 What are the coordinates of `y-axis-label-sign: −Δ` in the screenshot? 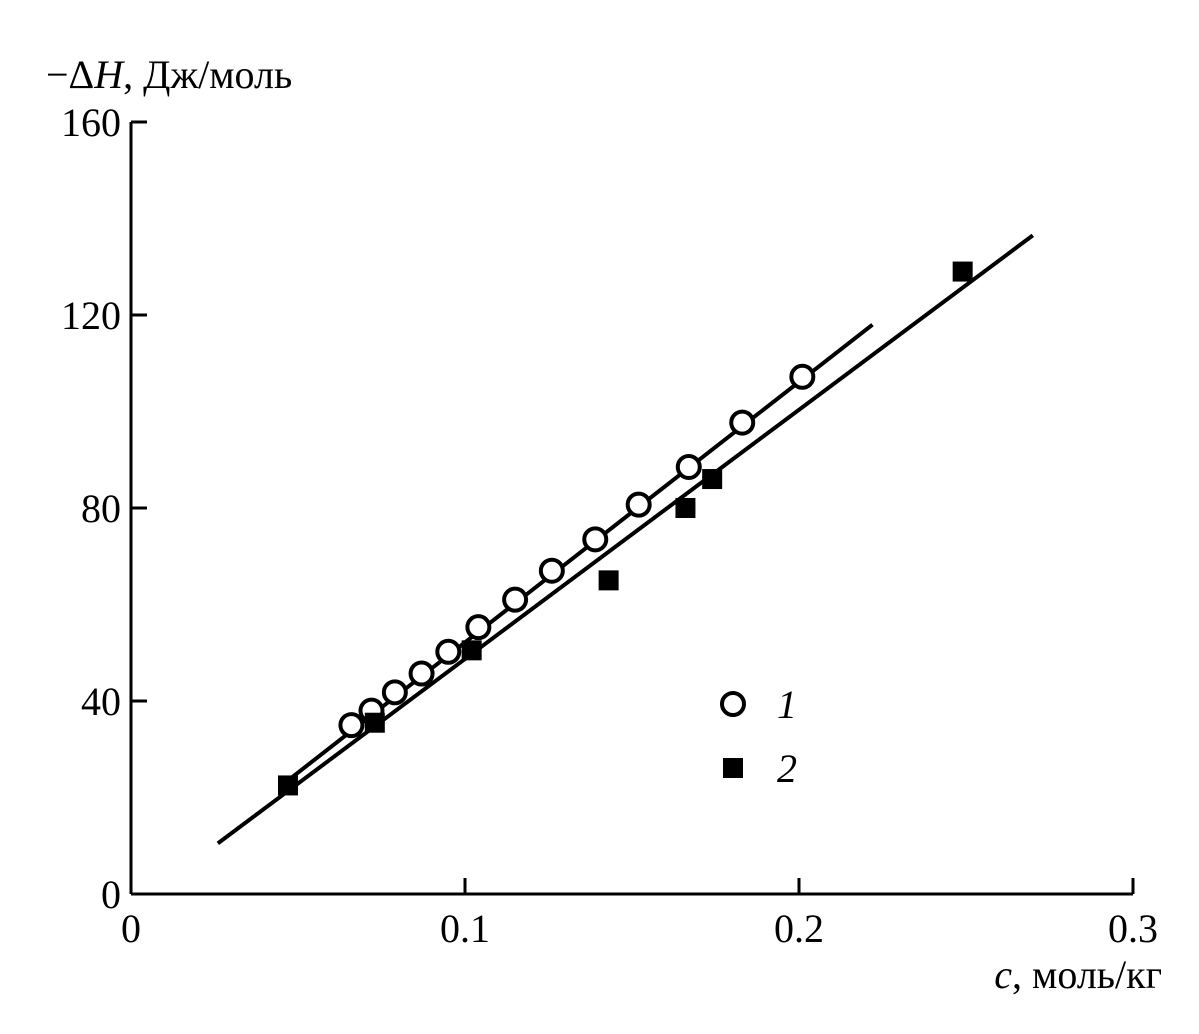 It's located at (70, 74).